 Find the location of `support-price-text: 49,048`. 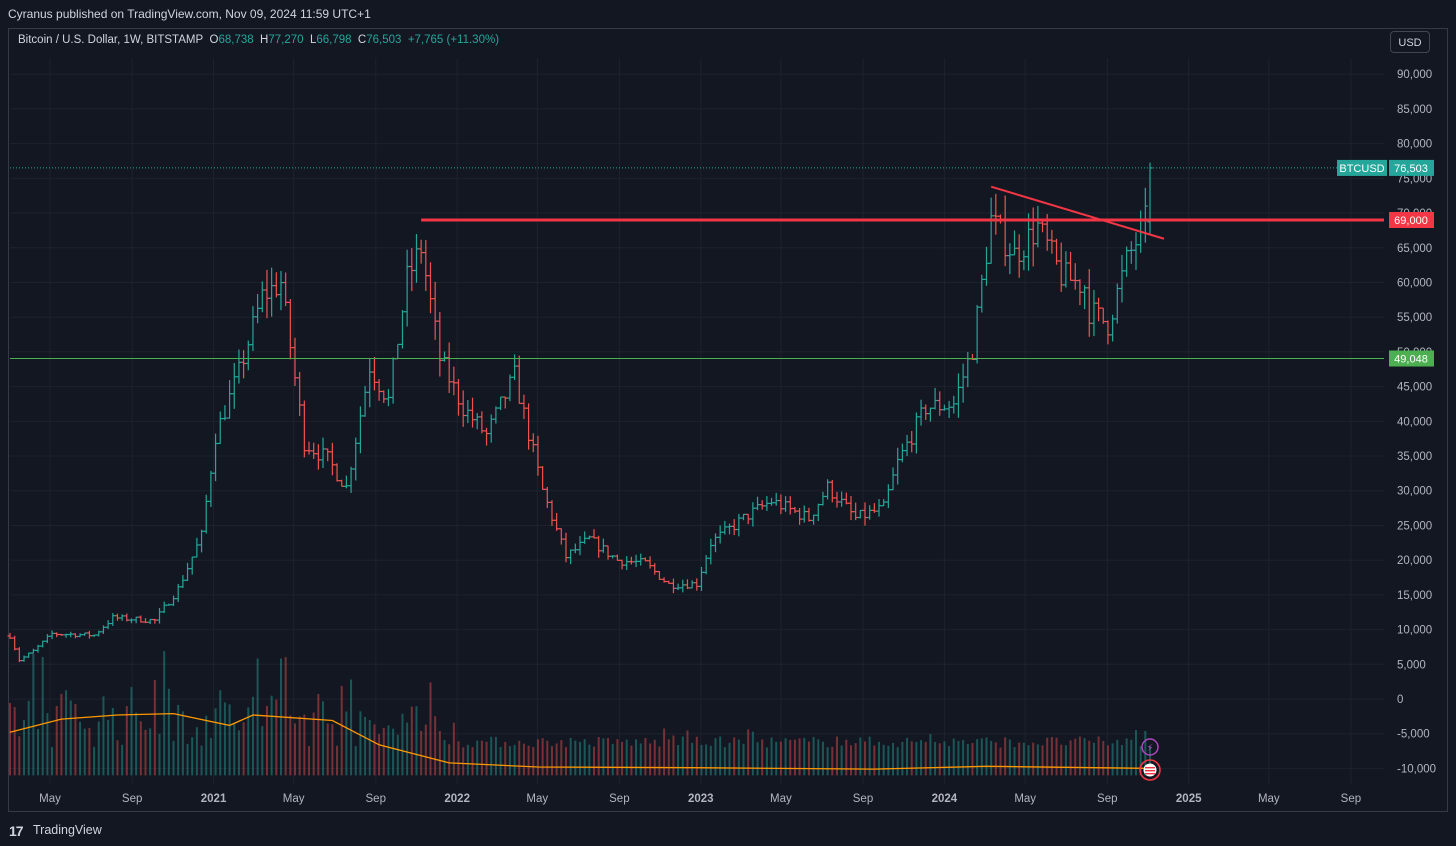

support-price-text: 49,048 is located at coordinates (1411, 360).